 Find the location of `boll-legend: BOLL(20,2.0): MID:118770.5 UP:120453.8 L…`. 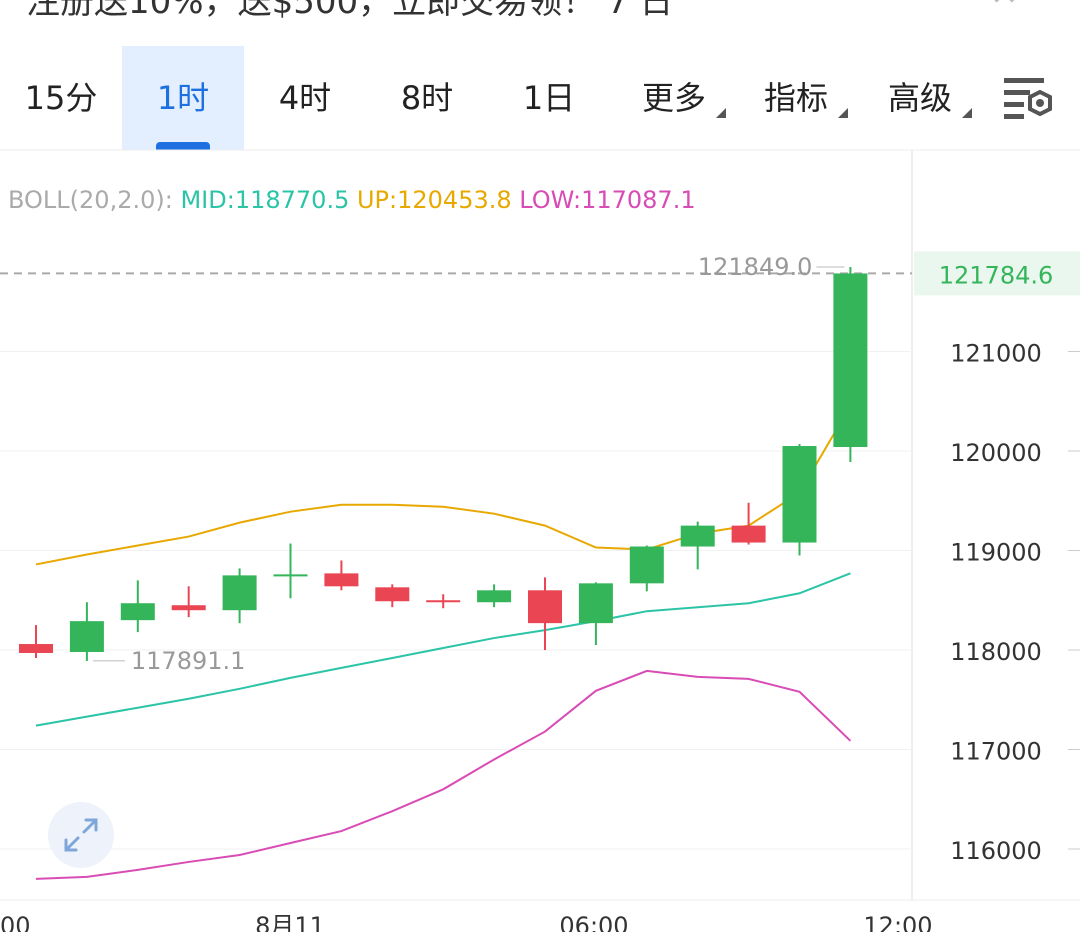

boll-legend: BOLL(20,2.0): MID:118770.5 UP:120453.8 L… is located at coordinates (352, 200).